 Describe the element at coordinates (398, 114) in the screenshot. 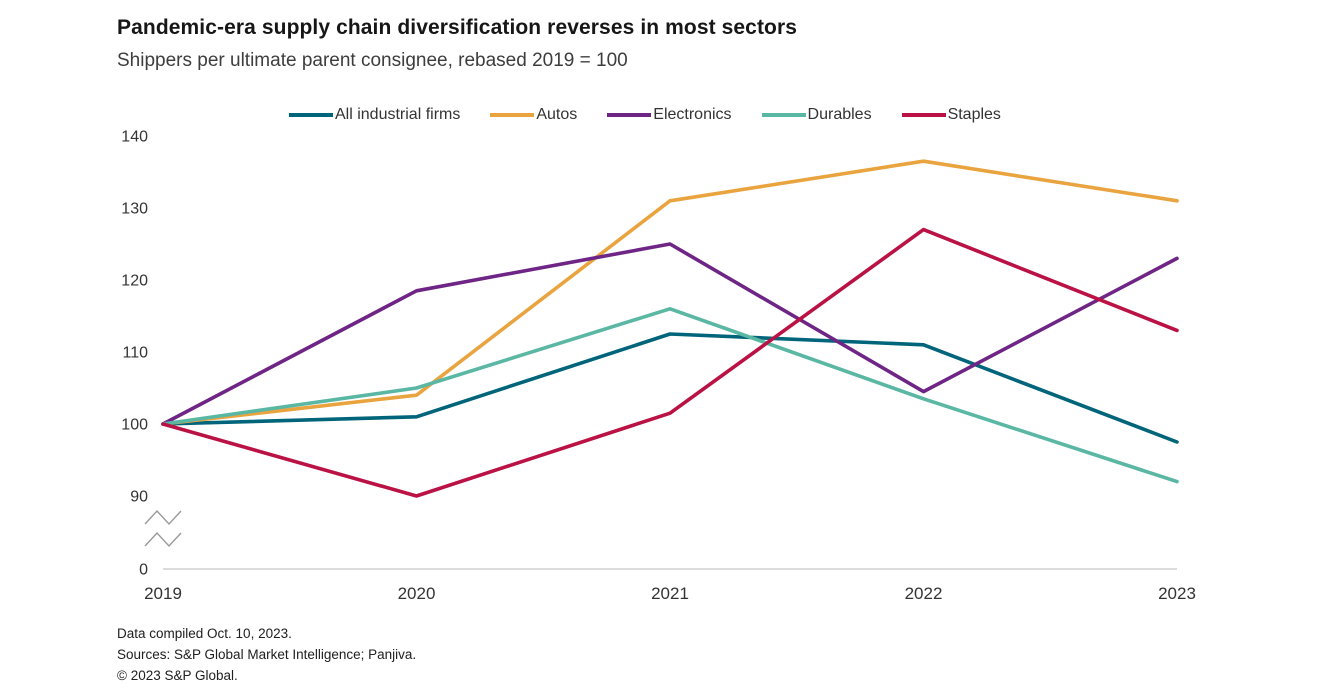

I see `legend-label: All industrial firms` at that location.